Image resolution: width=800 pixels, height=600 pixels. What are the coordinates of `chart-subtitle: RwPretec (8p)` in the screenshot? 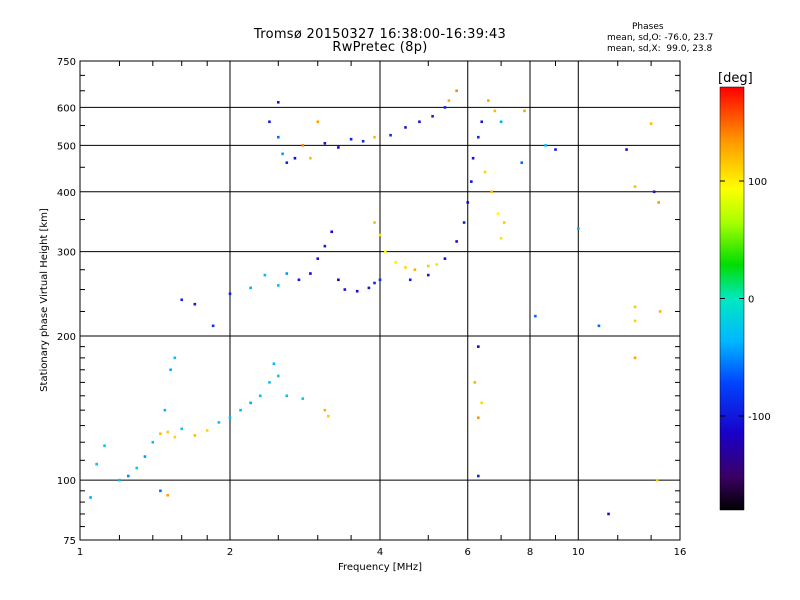 It's located at (380, 47).